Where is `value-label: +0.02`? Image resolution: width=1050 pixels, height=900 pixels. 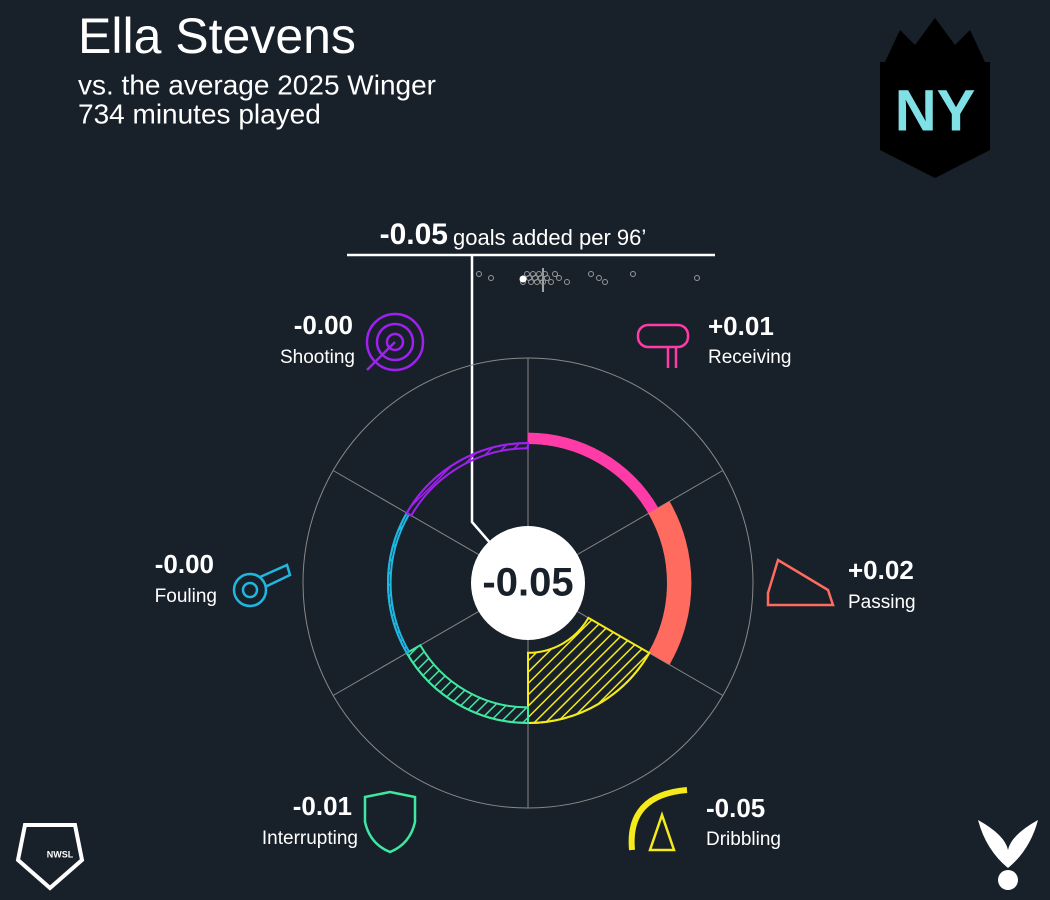 value-label: +0.02 is located at coordinates (881, 570).